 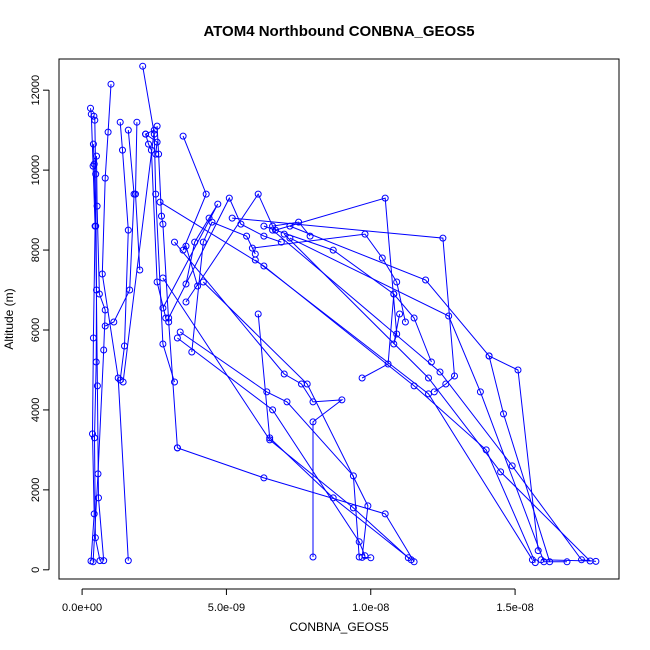 I want to click on x-tick-label: 1.5e-08, so click(x=514, y=608).